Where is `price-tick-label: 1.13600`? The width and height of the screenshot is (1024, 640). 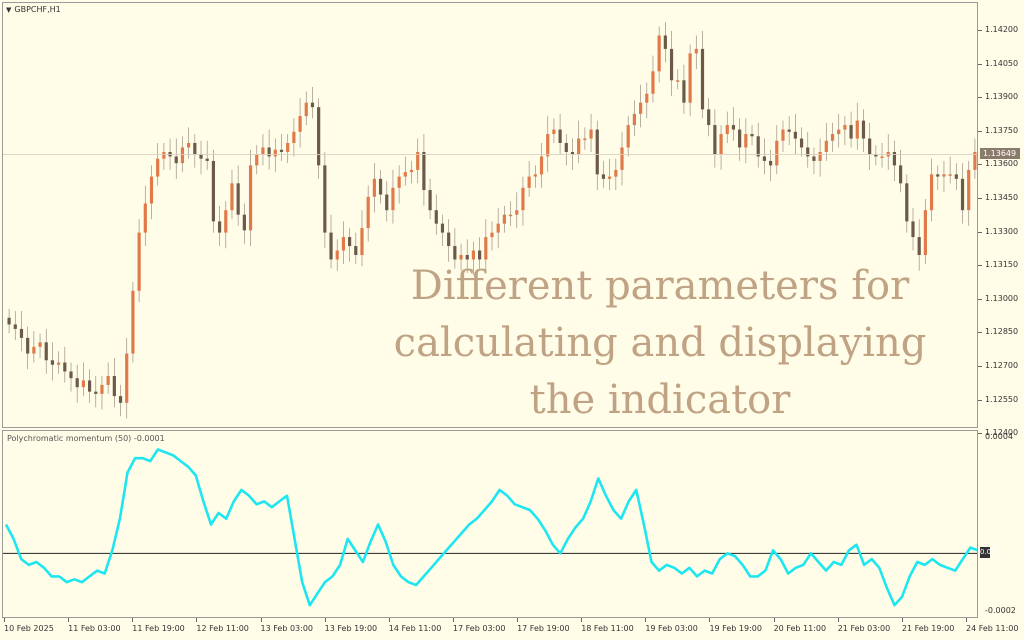 price-tick-label: 1.13600 is located at coordinates (1002, 164).